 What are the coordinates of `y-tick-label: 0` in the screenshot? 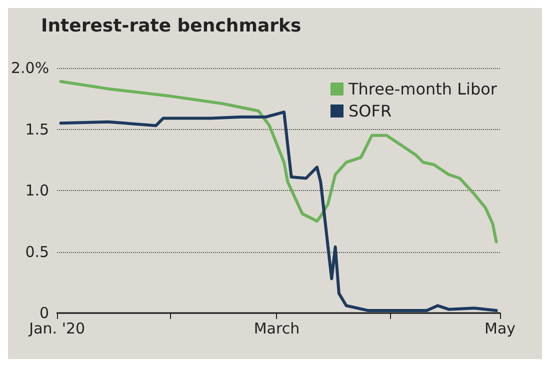 It's located at (45, 313).